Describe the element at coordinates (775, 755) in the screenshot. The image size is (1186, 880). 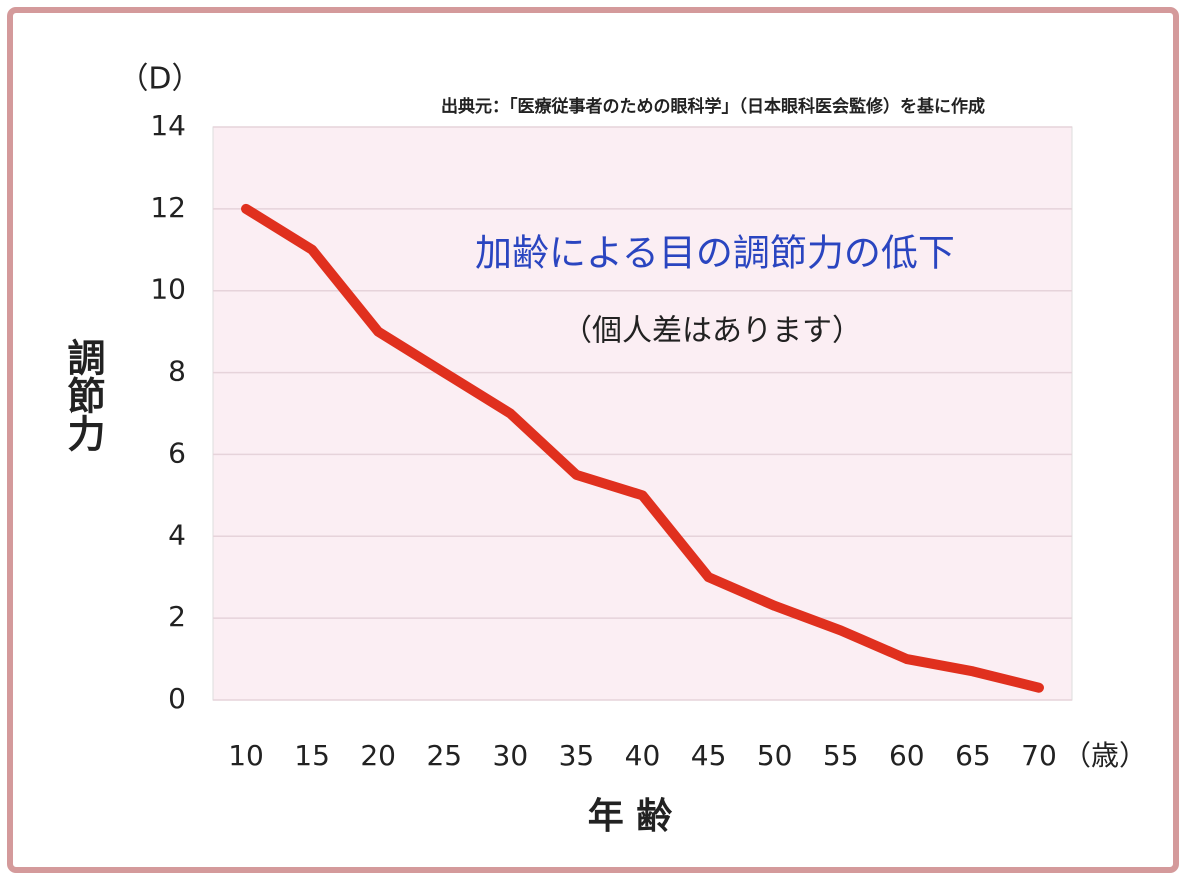
I see `x-tick-label: 50` at that location.